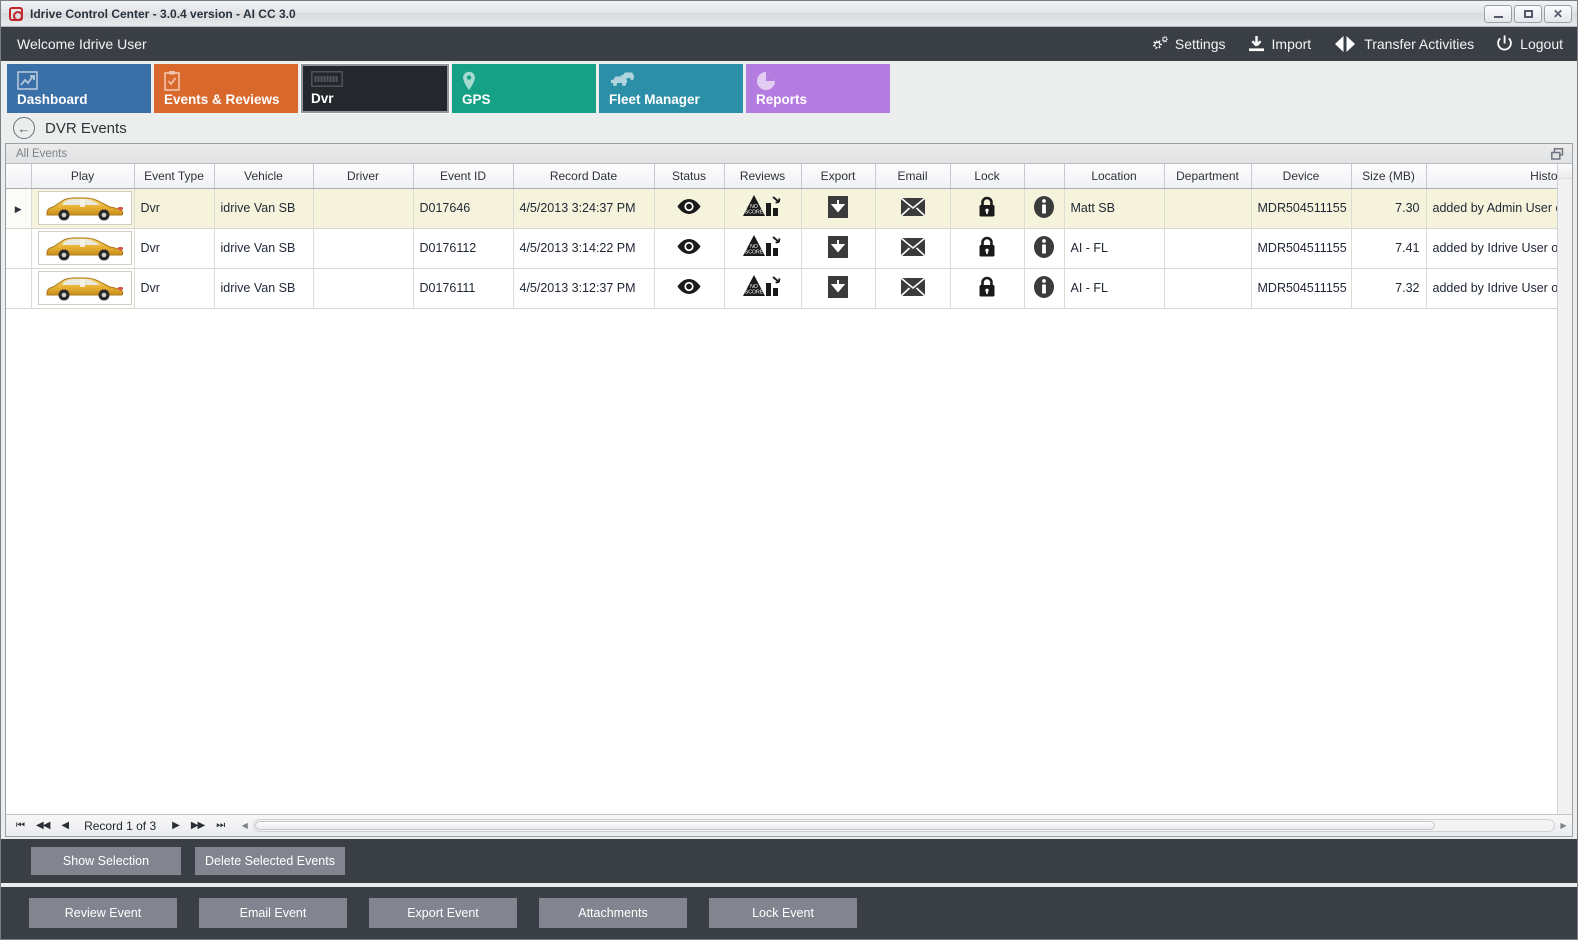 The height and width of the screenshot is (940, 1578). Describe the element at coordinates (584, 176) in the screenshot. I see `col-header-record-date: Record Date` at that location.